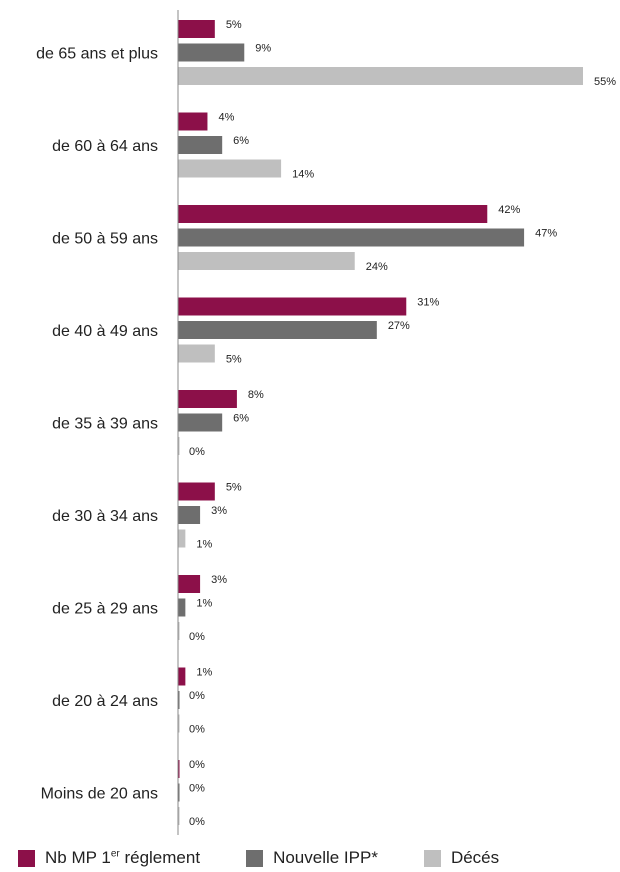  I want to click on data-label: 31%, so click(428, 303).